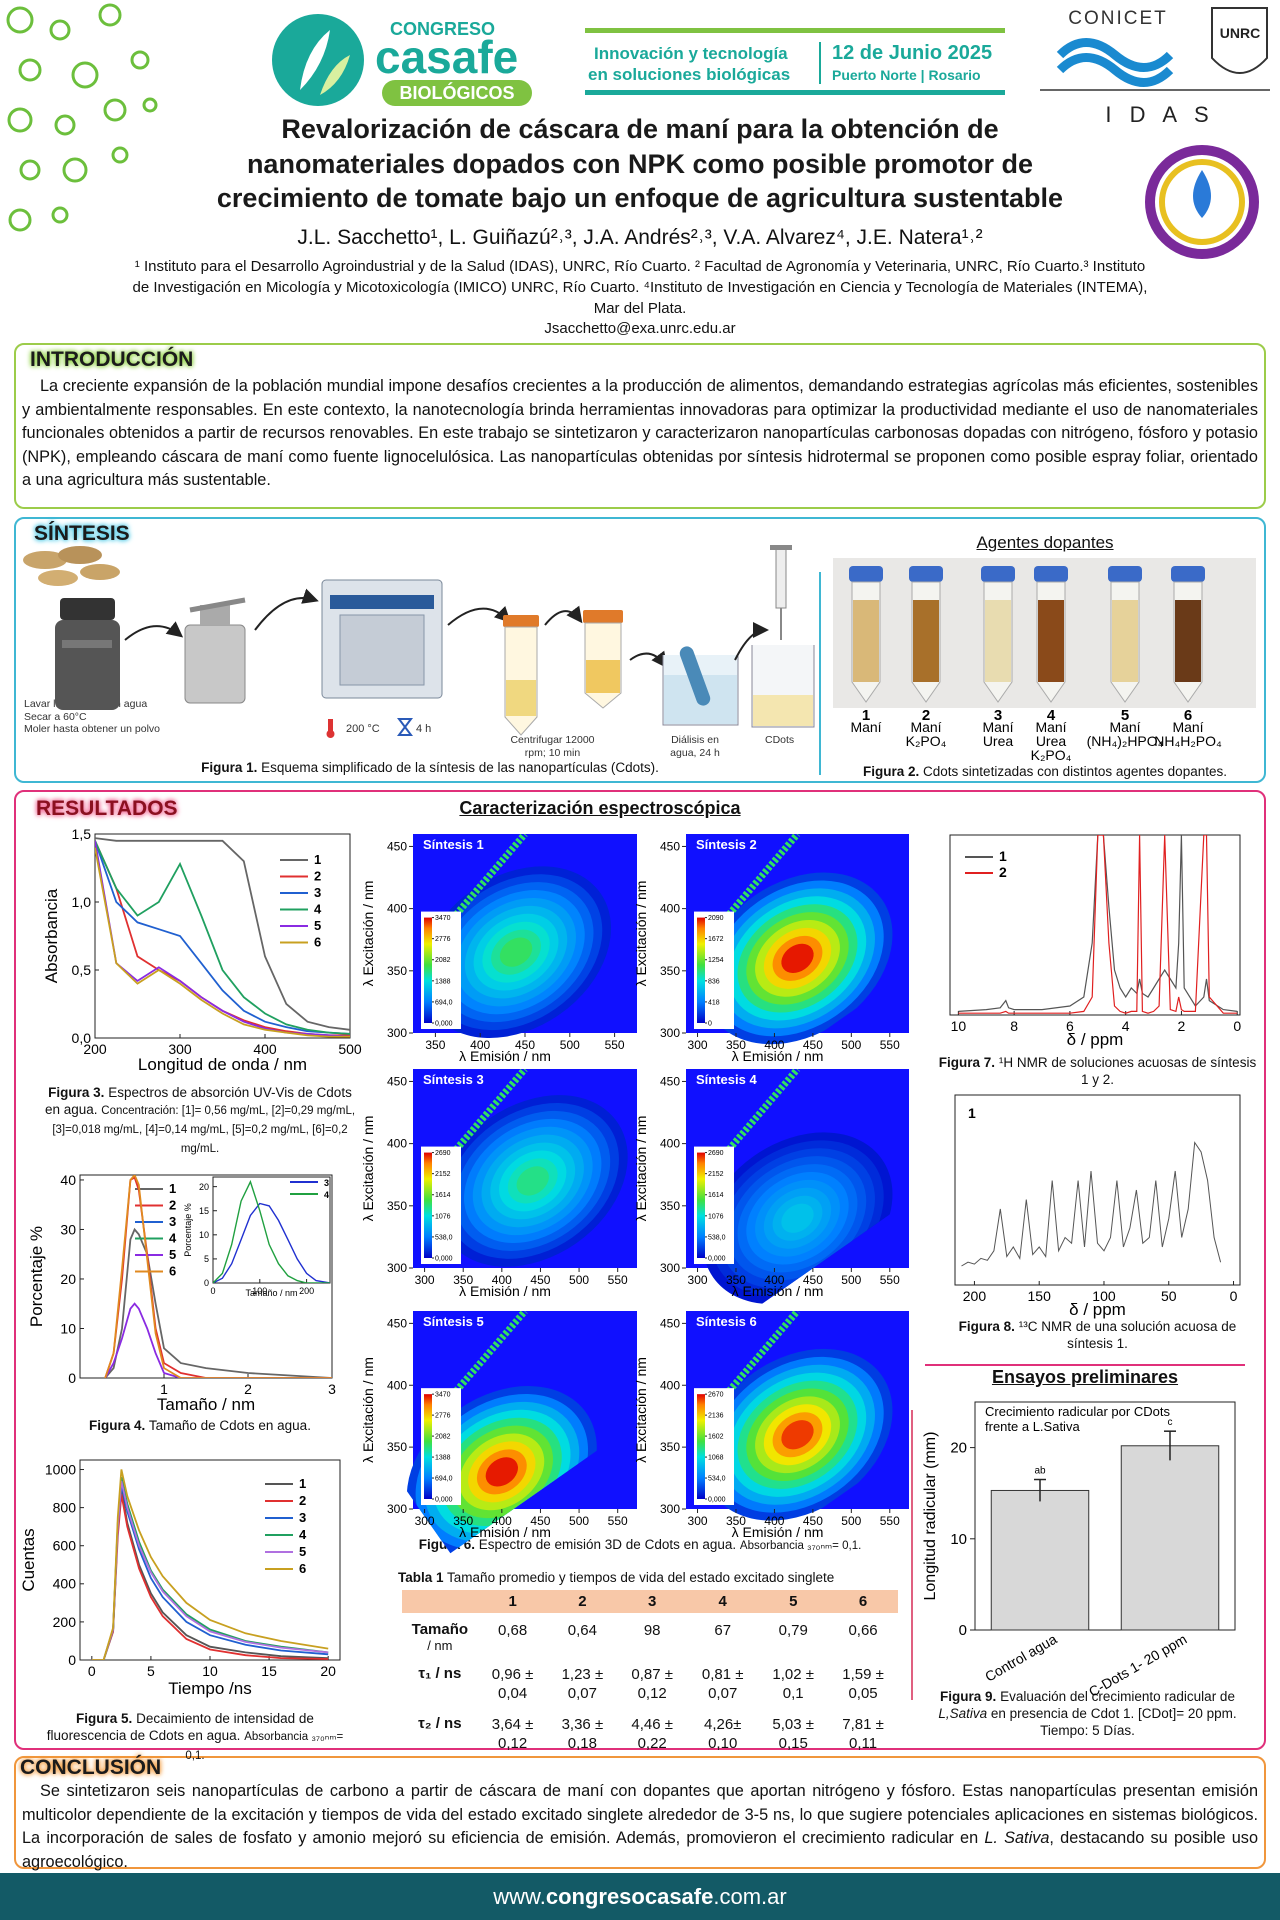 The image size is (1280, 1920). I want to click on x-tick-label: 500, so click(579, 1521).